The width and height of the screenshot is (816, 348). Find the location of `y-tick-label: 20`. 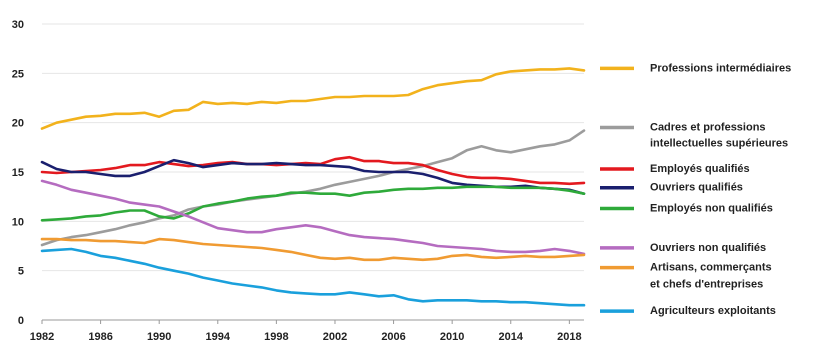

y-tick-label: 20 is located at coordinates (18, 124).